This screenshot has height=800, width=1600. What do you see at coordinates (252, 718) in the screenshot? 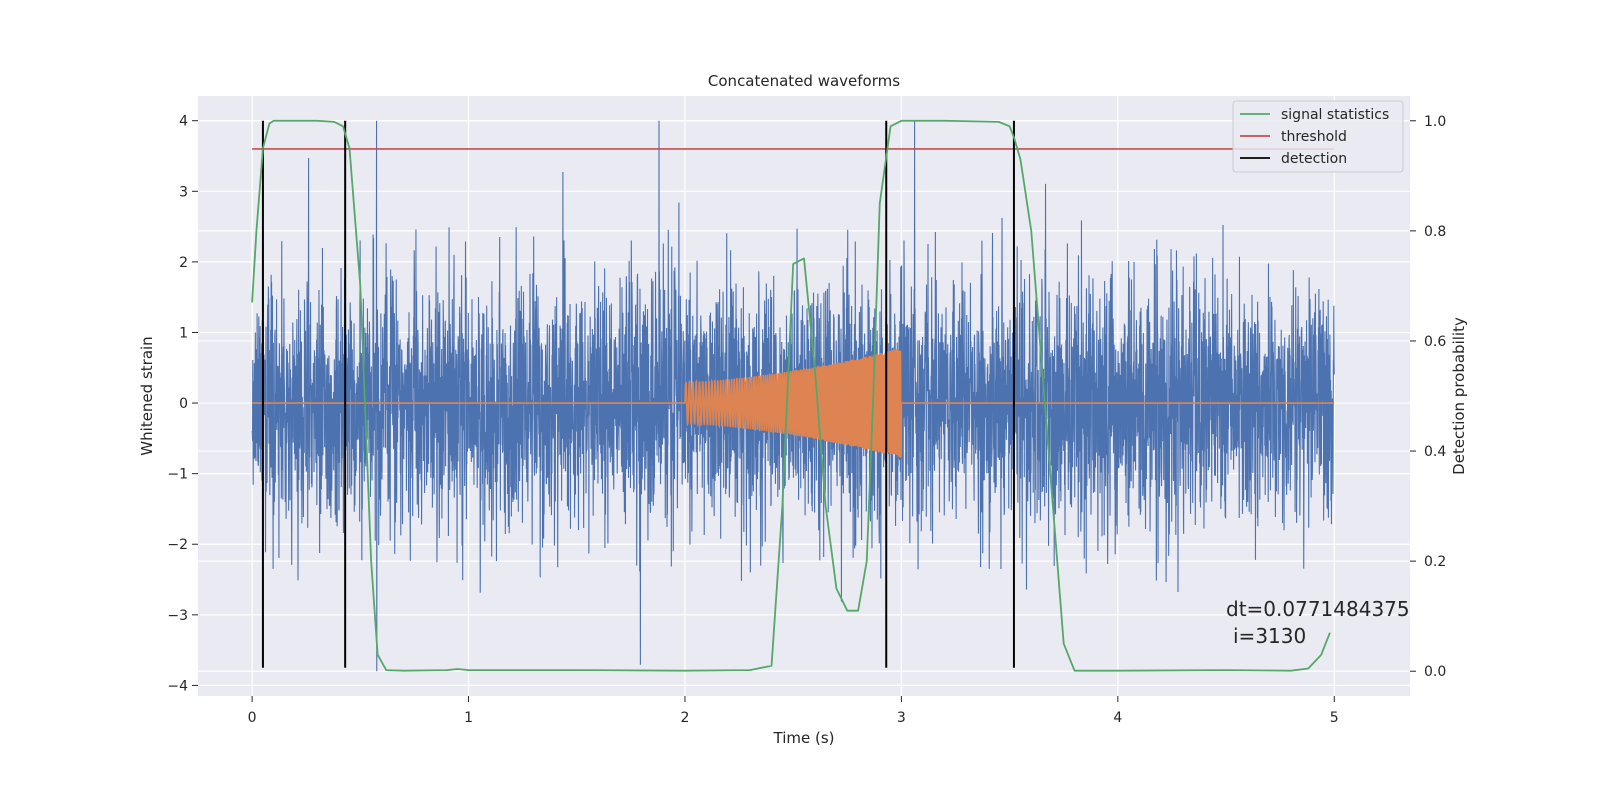
I see `x-tick-label: 0` at bounding box center [252, 718].